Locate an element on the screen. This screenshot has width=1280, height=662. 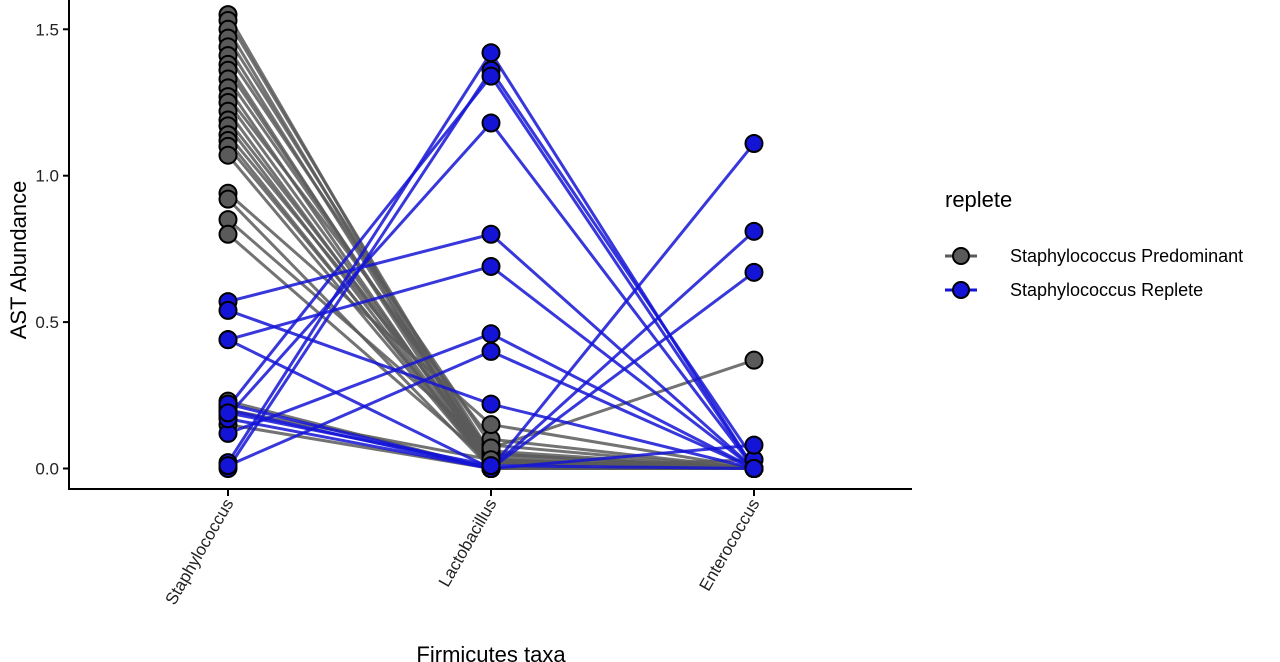
x-tick-label-0: Staphylococcus is located at coordinates (199, 552).